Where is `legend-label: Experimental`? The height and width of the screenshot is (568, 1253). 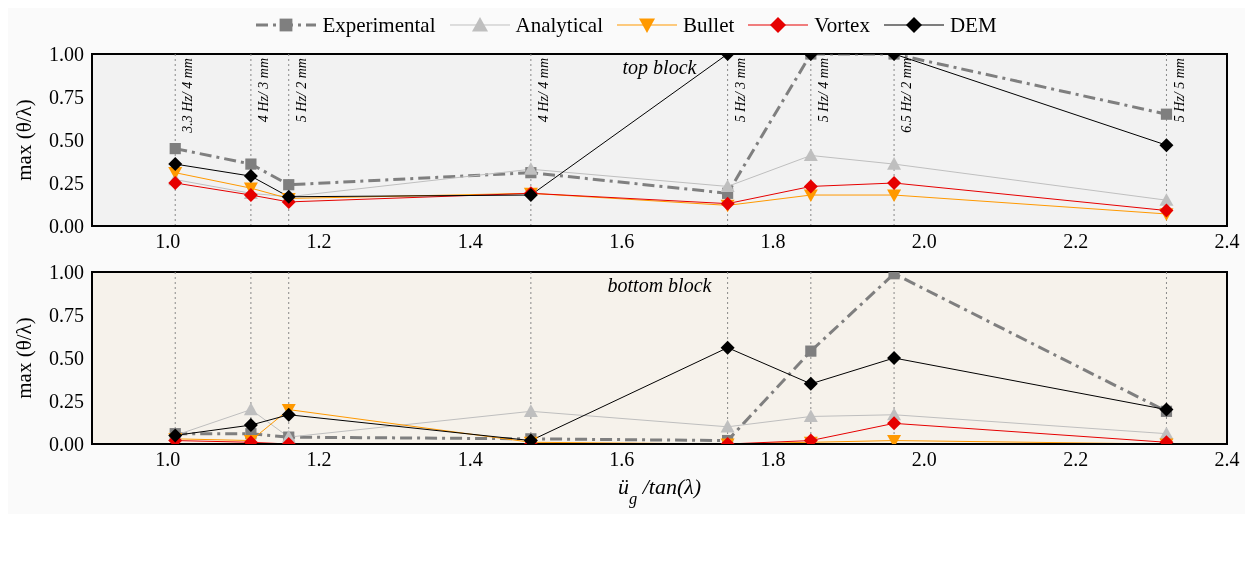 legend-label: Experimental is located at coordinates (379, 25).